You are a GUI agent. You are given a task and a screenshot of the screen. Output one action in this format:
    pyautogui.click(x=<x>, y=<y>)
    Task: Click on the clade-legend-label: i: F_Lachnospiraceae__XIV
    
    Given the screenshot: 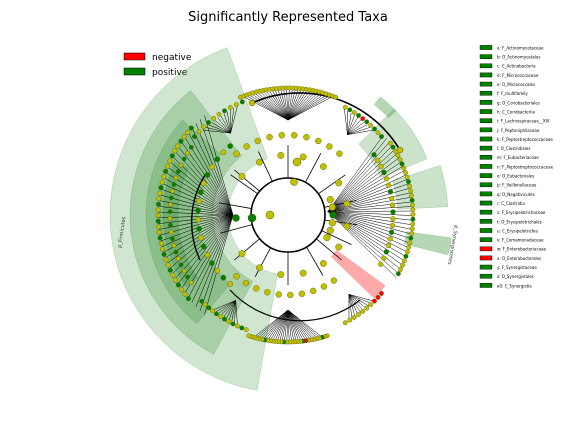 What is the action you would take?
    pyautogui.click(x=523, y=121)
    